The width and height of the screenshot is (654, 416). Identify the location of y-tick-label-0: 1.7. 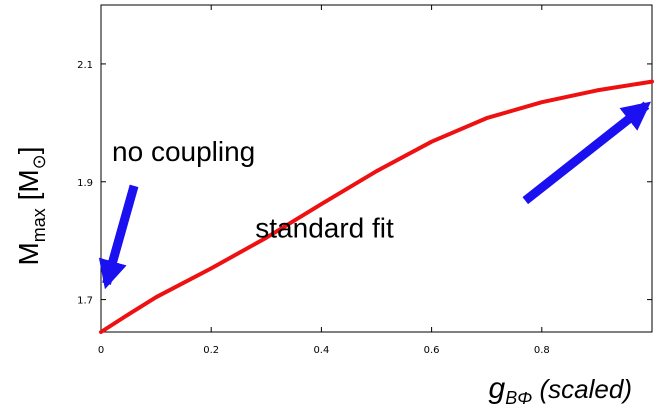
(85, 301).